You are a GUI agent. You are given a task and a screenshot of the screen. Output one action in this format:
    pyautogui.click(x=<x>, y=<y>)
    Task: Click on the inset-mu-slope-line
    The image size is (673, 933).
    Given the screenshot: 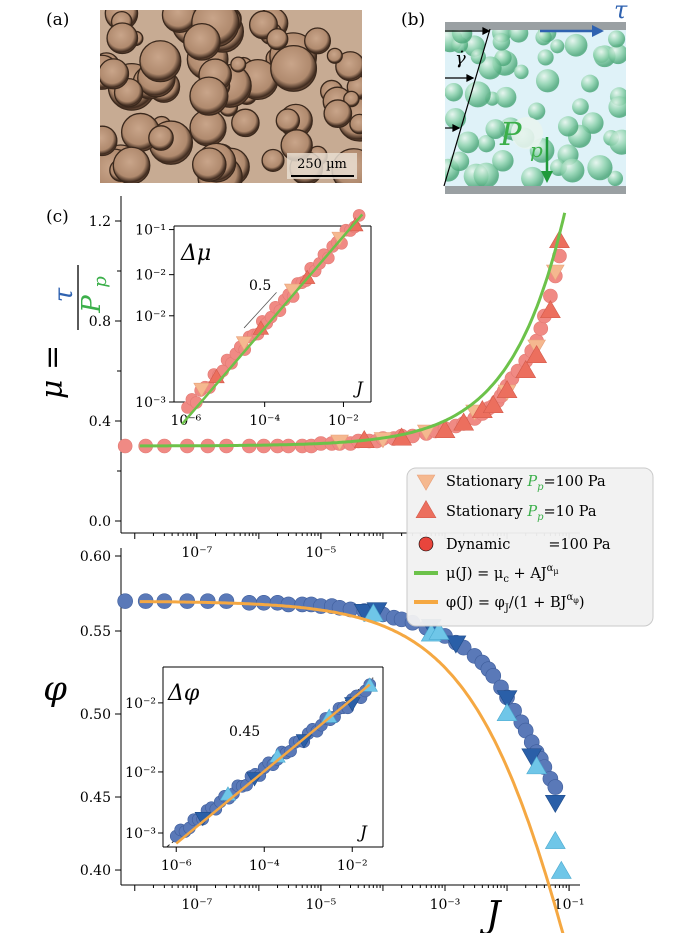 What is the action you would take?
    pyautogui.click(x=260, y=310)
    